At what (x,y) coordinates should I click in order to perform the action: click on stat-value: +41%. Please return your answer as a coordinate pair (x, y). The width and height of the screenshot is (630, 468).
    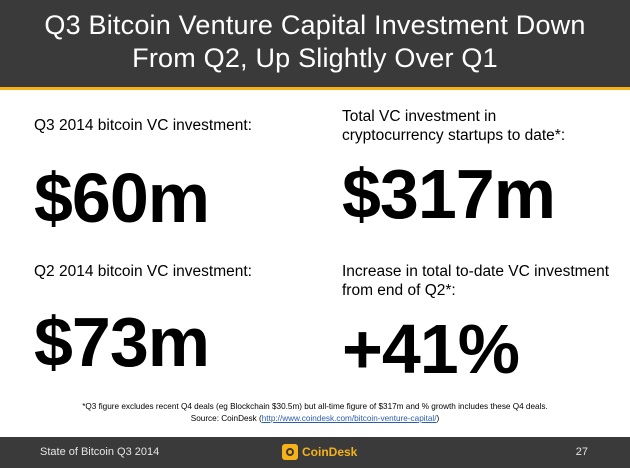
    Looking at the image, I should click on (431, 349).